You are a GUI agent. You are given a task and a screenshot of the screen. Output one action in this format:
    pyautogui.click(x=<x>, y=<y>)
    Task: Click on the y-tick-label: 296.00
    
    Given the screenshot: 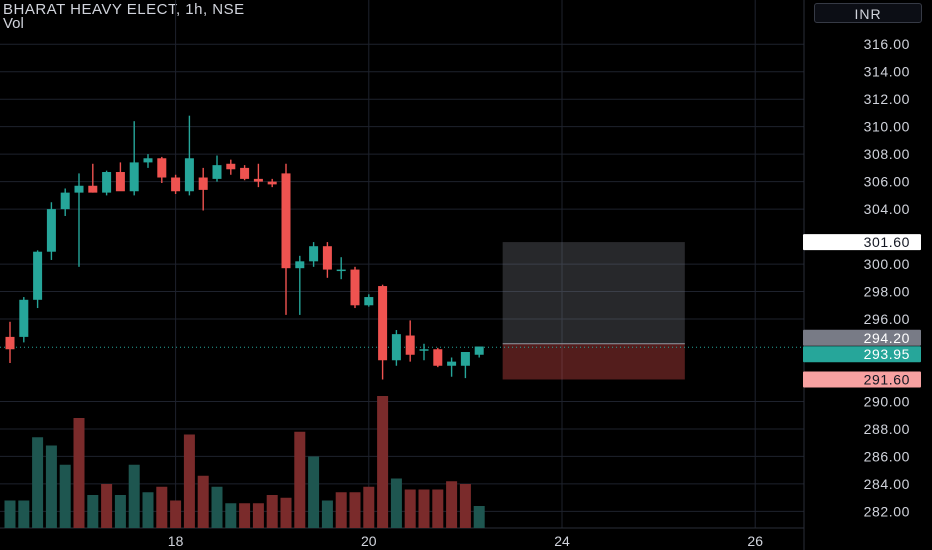 What is the action you would take?
    pyautogui.click(x=887, y=319)
    